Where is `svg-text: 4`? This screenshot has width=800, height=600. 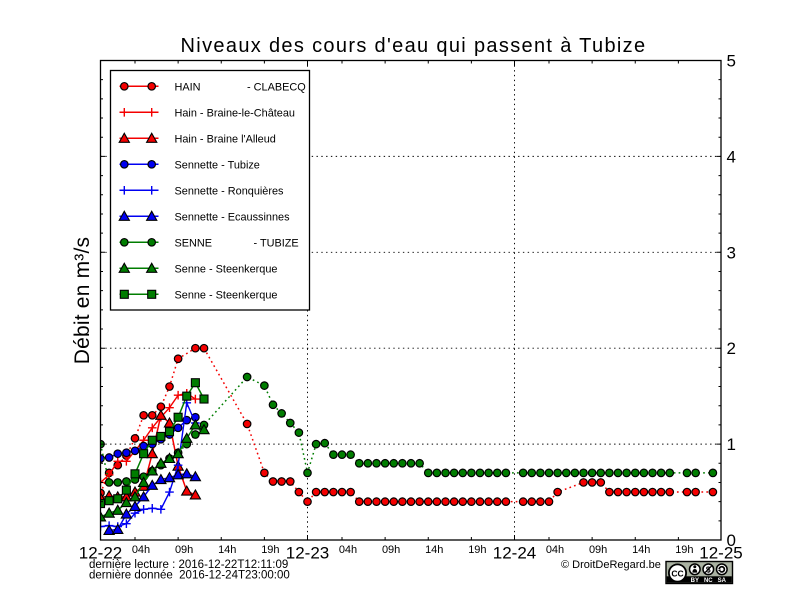
svg-text: 4 is located at coordinates (731, 156).